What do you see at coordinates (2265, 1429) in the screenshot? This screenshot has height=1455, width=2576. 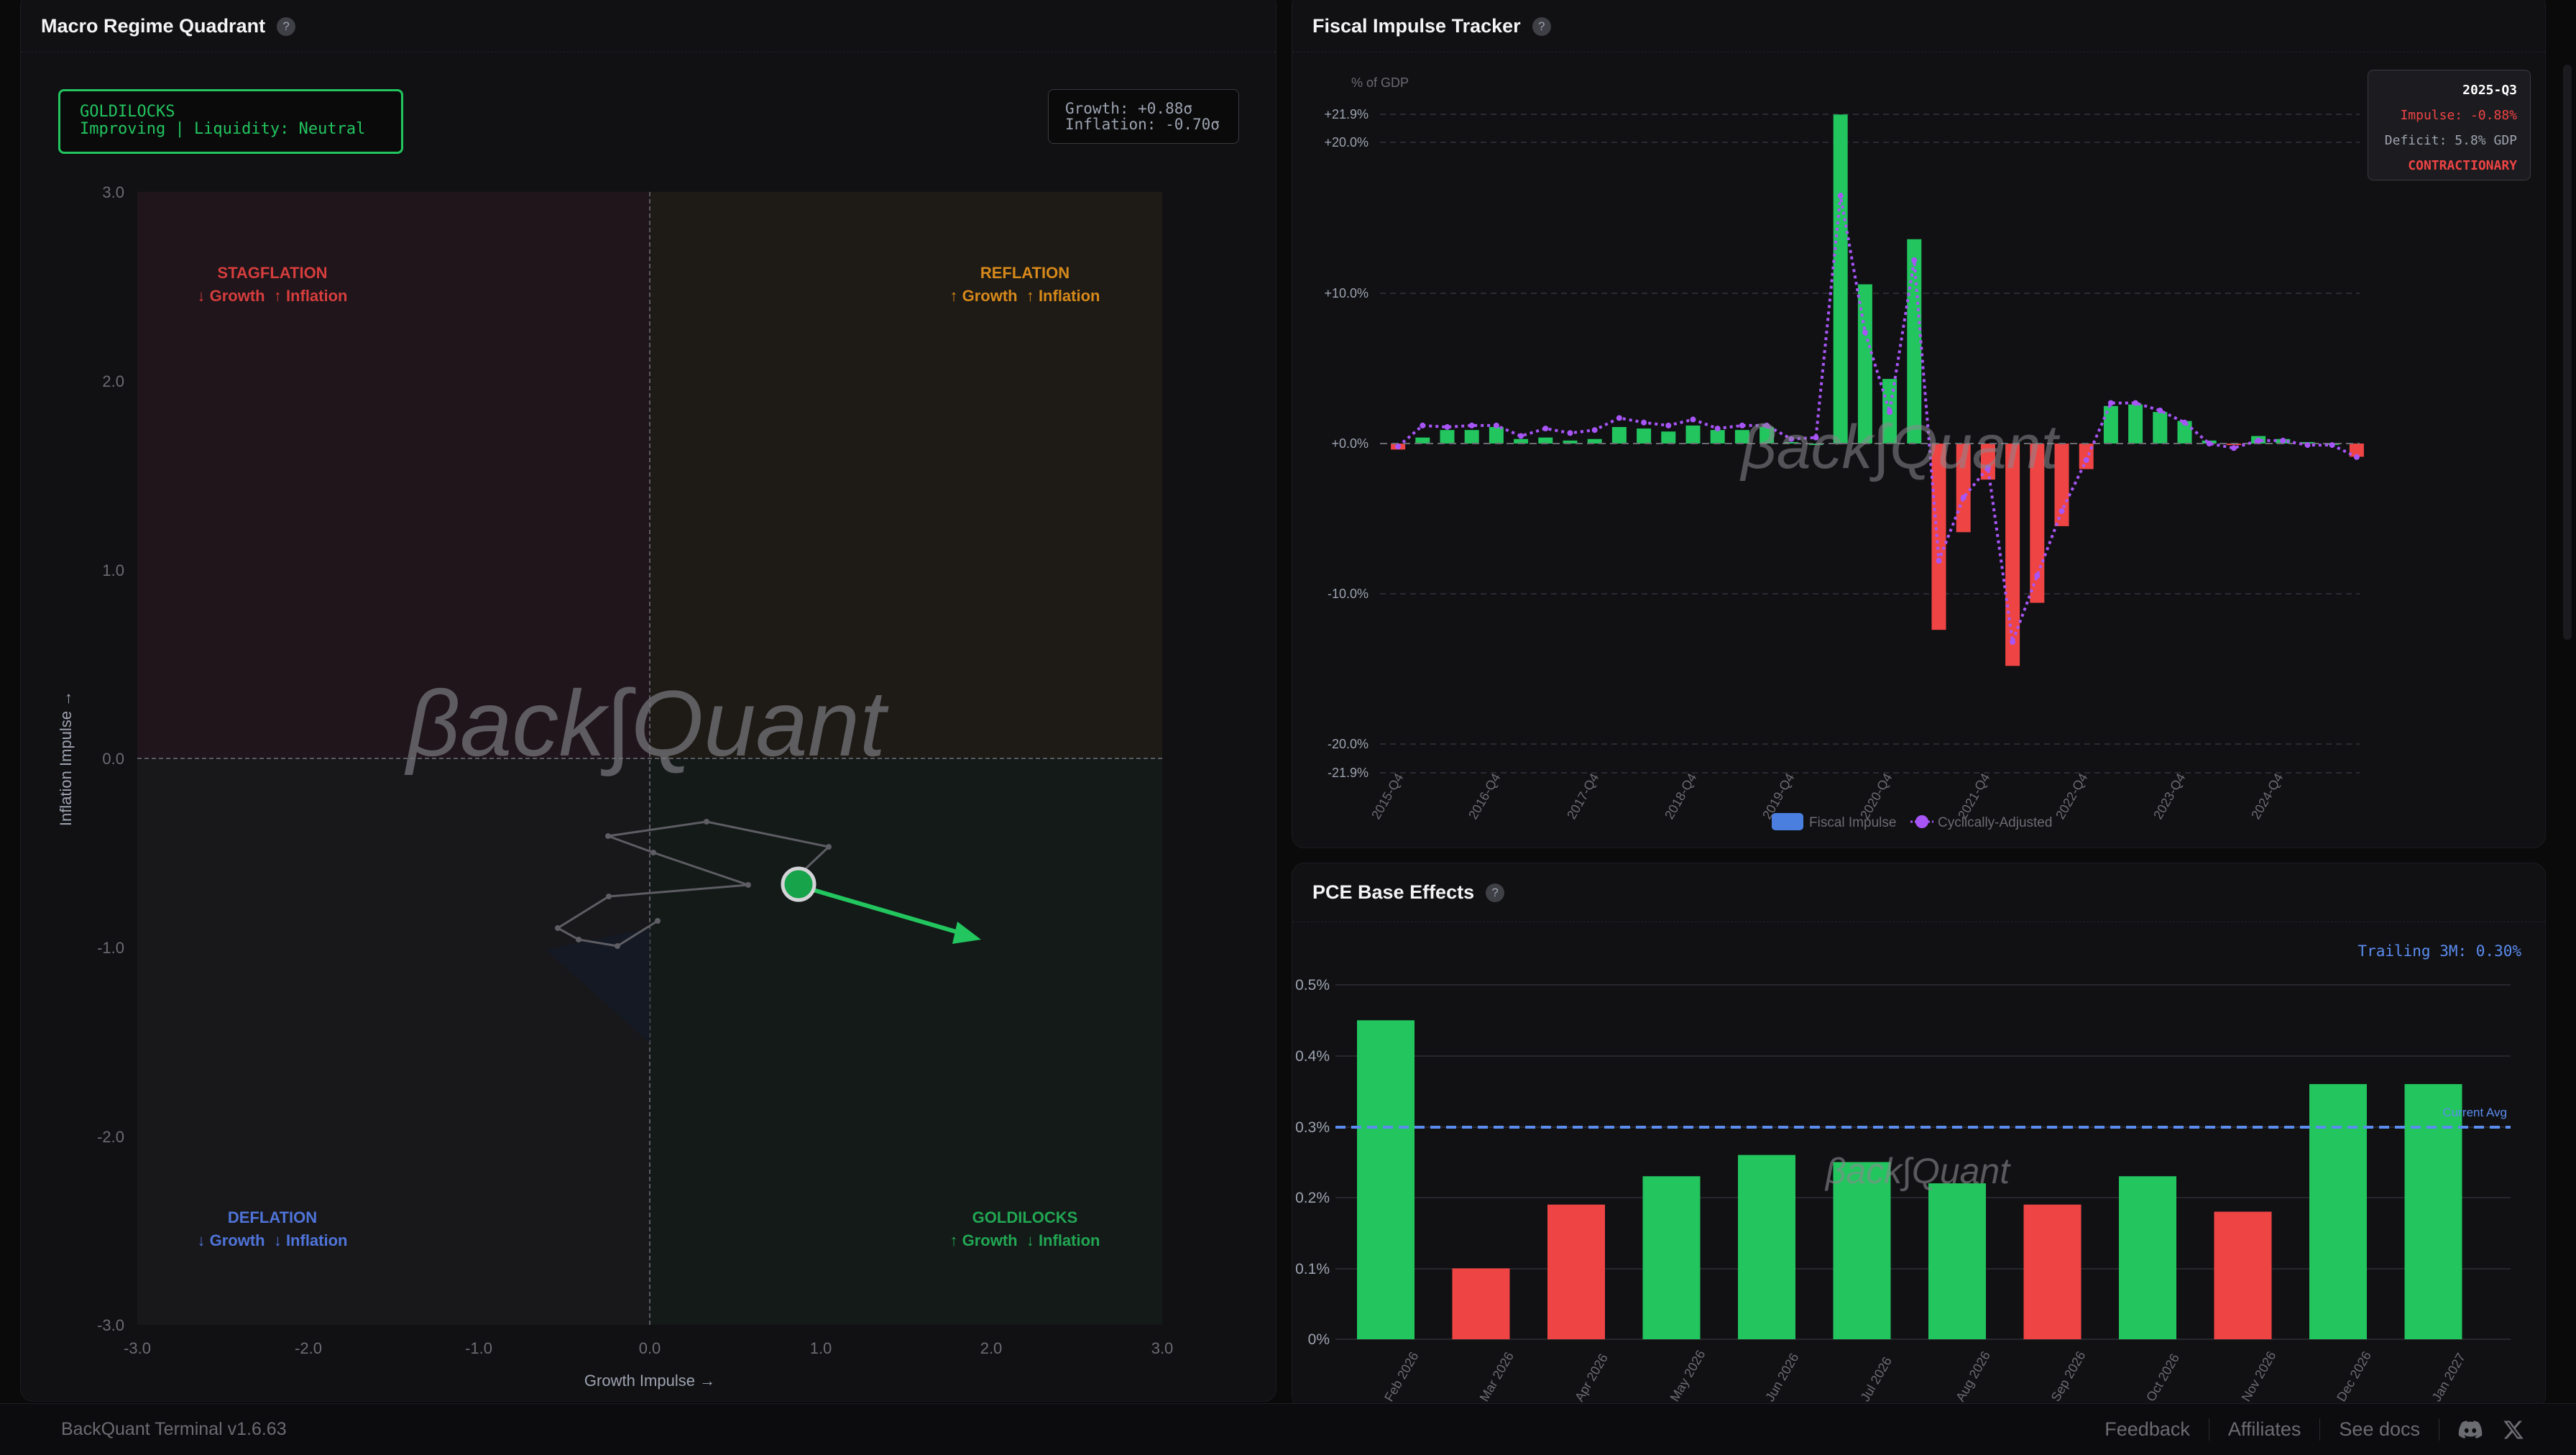 I see `affiliates-link: Affiliates` at bounding box center [2265, 1429].